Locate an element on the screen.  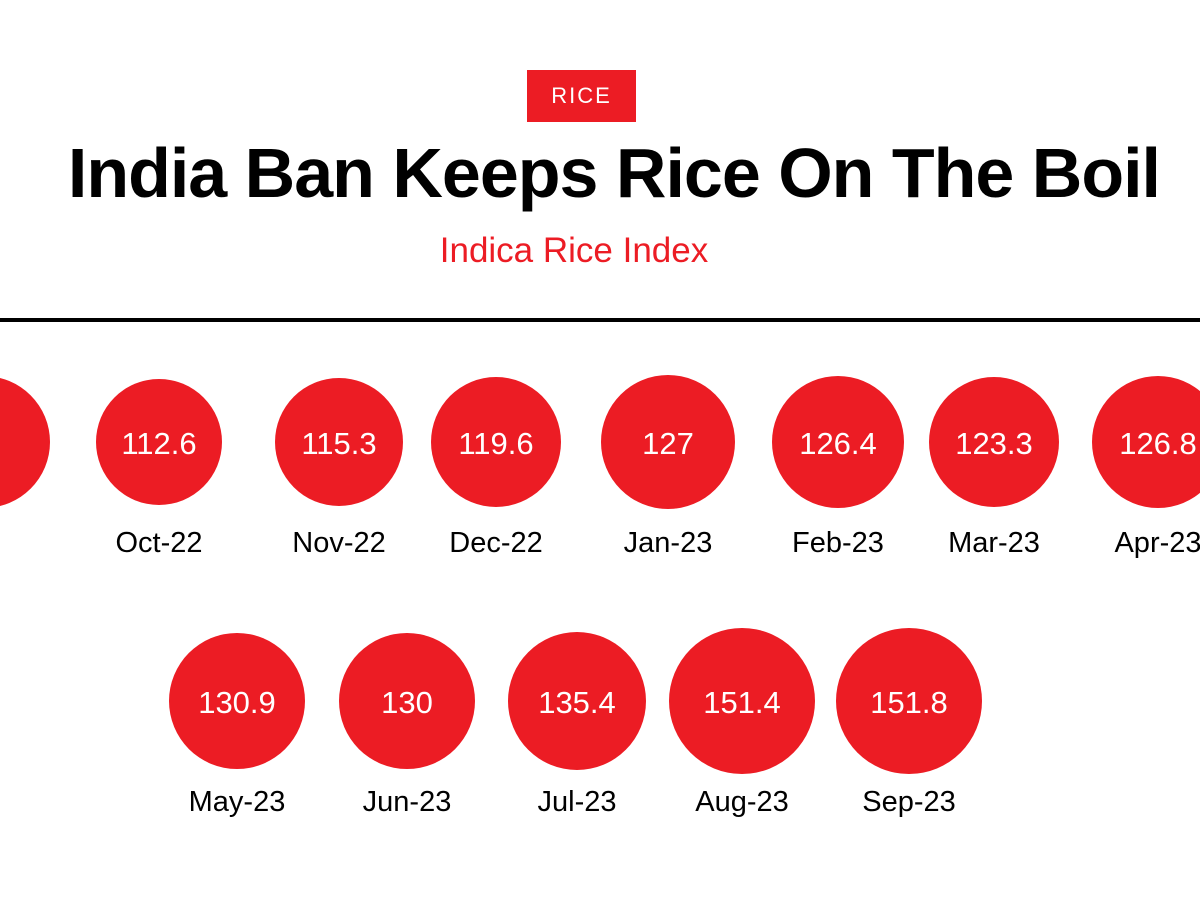
value-label-mar-23: 123.3 is located at coordinates (994, 443).